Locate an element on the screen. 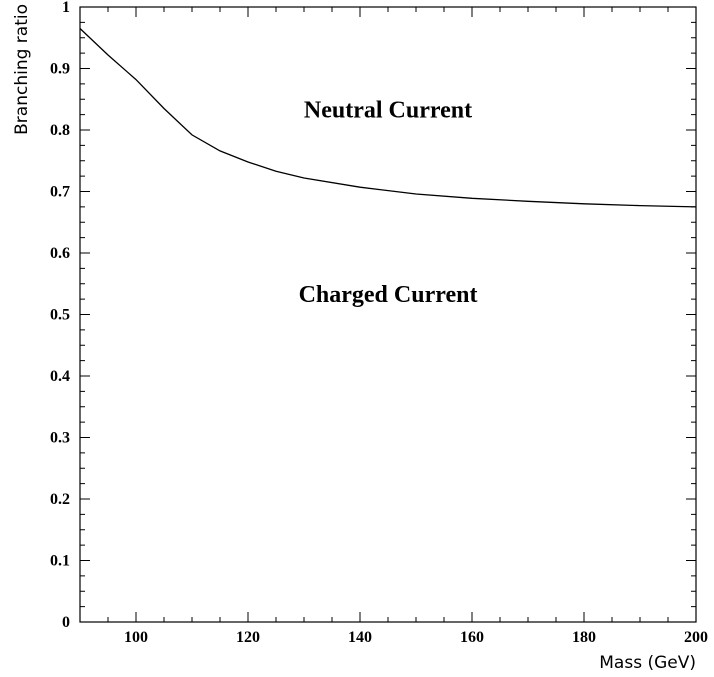 The height and width of the screenshot is (677, 714). y-tick-label: 0.5 is located at coordinates (60, 315).